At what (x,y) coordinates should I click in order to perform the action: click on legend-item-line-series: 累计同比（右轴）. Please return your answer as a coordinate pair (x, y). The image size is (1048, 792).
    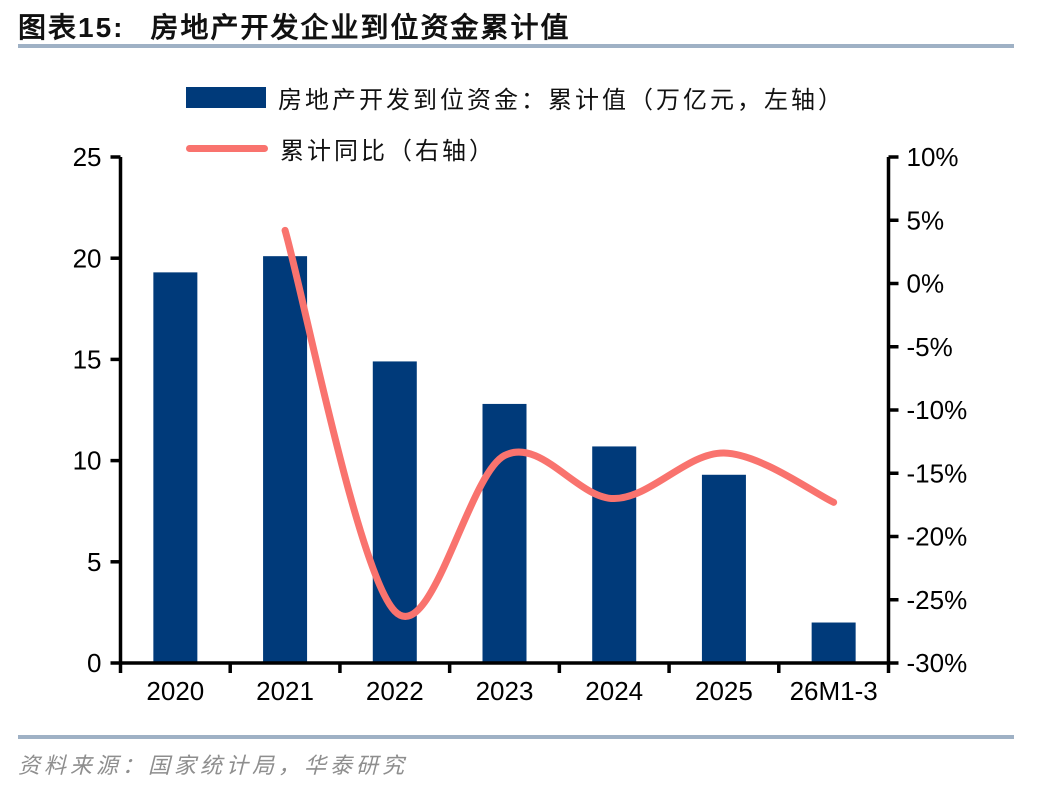
    Looking at the image, I should click on (515, 148).